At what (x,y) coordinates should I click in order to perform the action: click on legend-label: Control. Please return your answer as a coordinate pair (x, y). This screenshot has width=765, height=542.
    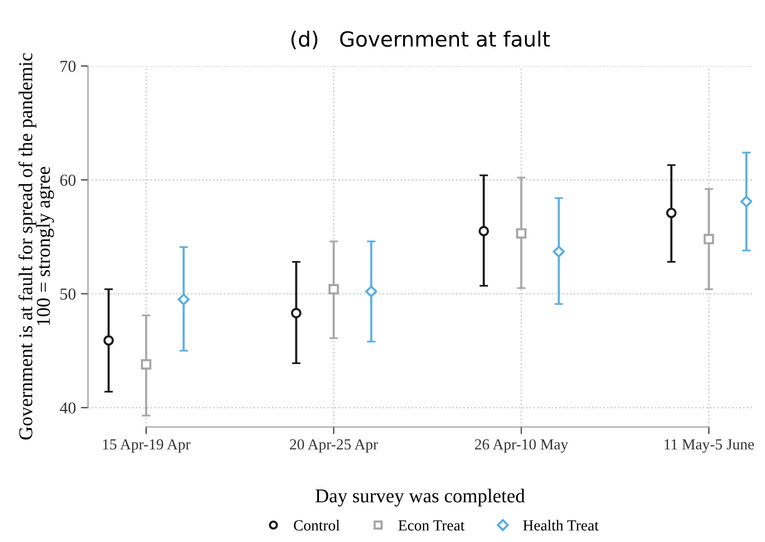
    Looking at the image, I should click on (317, 525).